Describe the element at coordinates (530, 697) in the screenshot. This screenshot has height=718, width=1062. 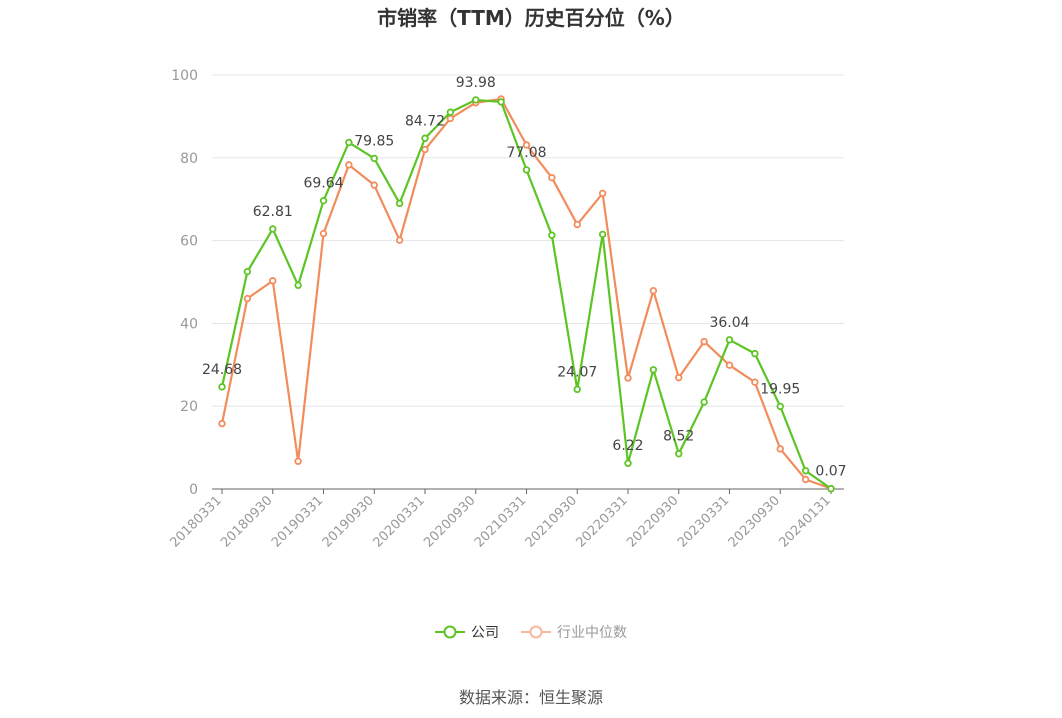
I see `data-source: 数据来源：恒生聚源` at that location.